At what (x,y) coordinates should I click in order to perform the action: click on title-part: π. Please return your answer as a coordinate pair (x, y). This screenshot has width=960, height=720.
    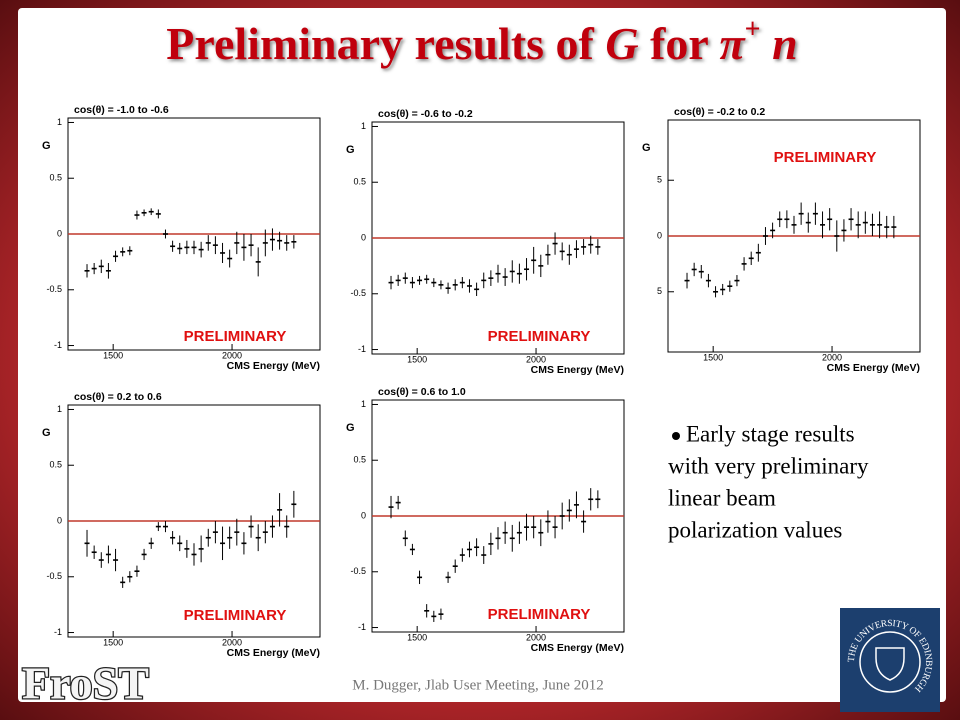
    Looking at the image, I should click on (733, 43).